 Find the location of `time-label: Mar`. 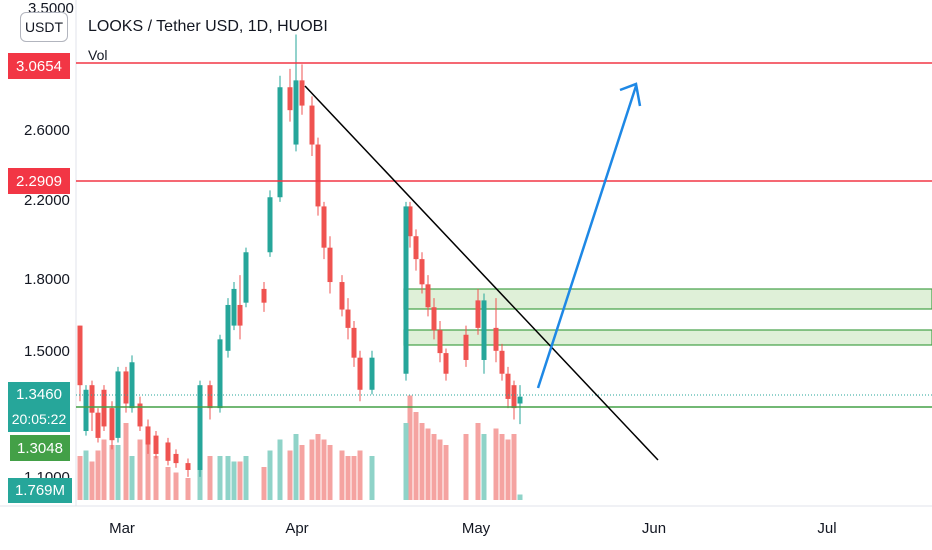

time-label: Mar is located at coordinates (122, 528).